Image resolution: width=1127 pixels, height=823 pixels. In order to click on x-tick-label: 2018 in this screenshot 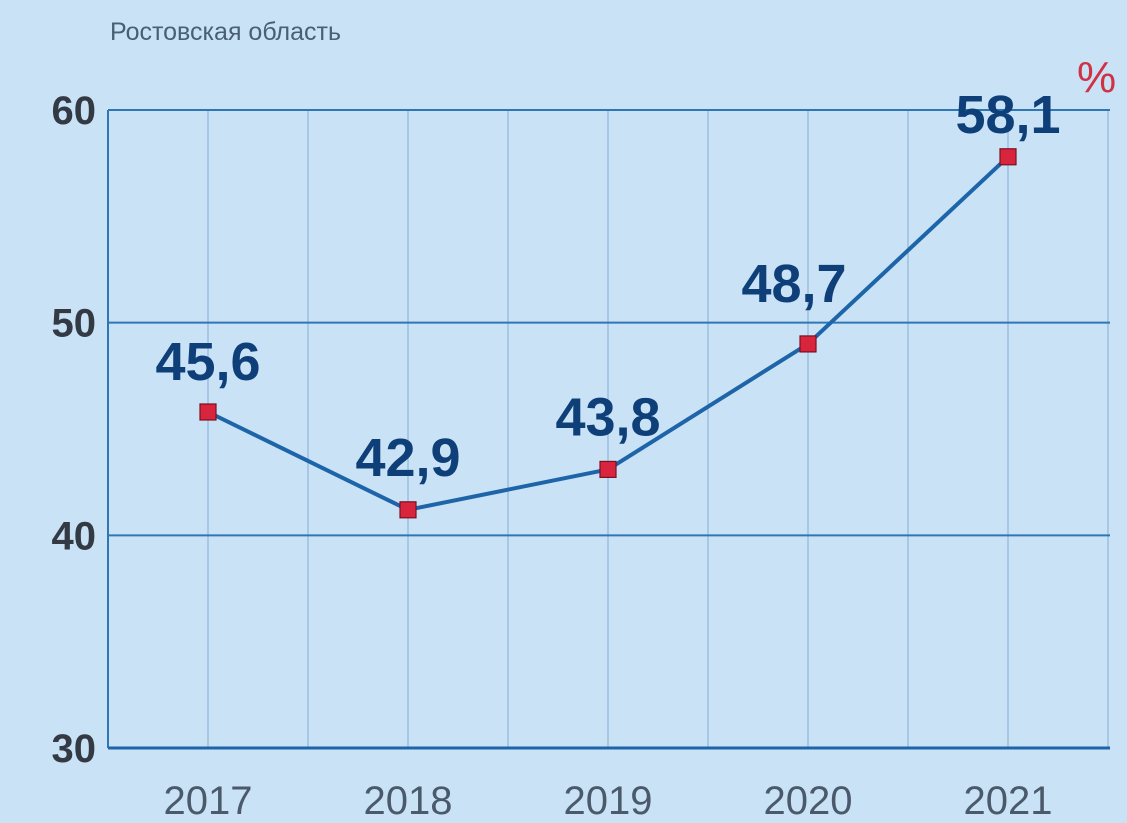, I will do `click(408, 801)`.